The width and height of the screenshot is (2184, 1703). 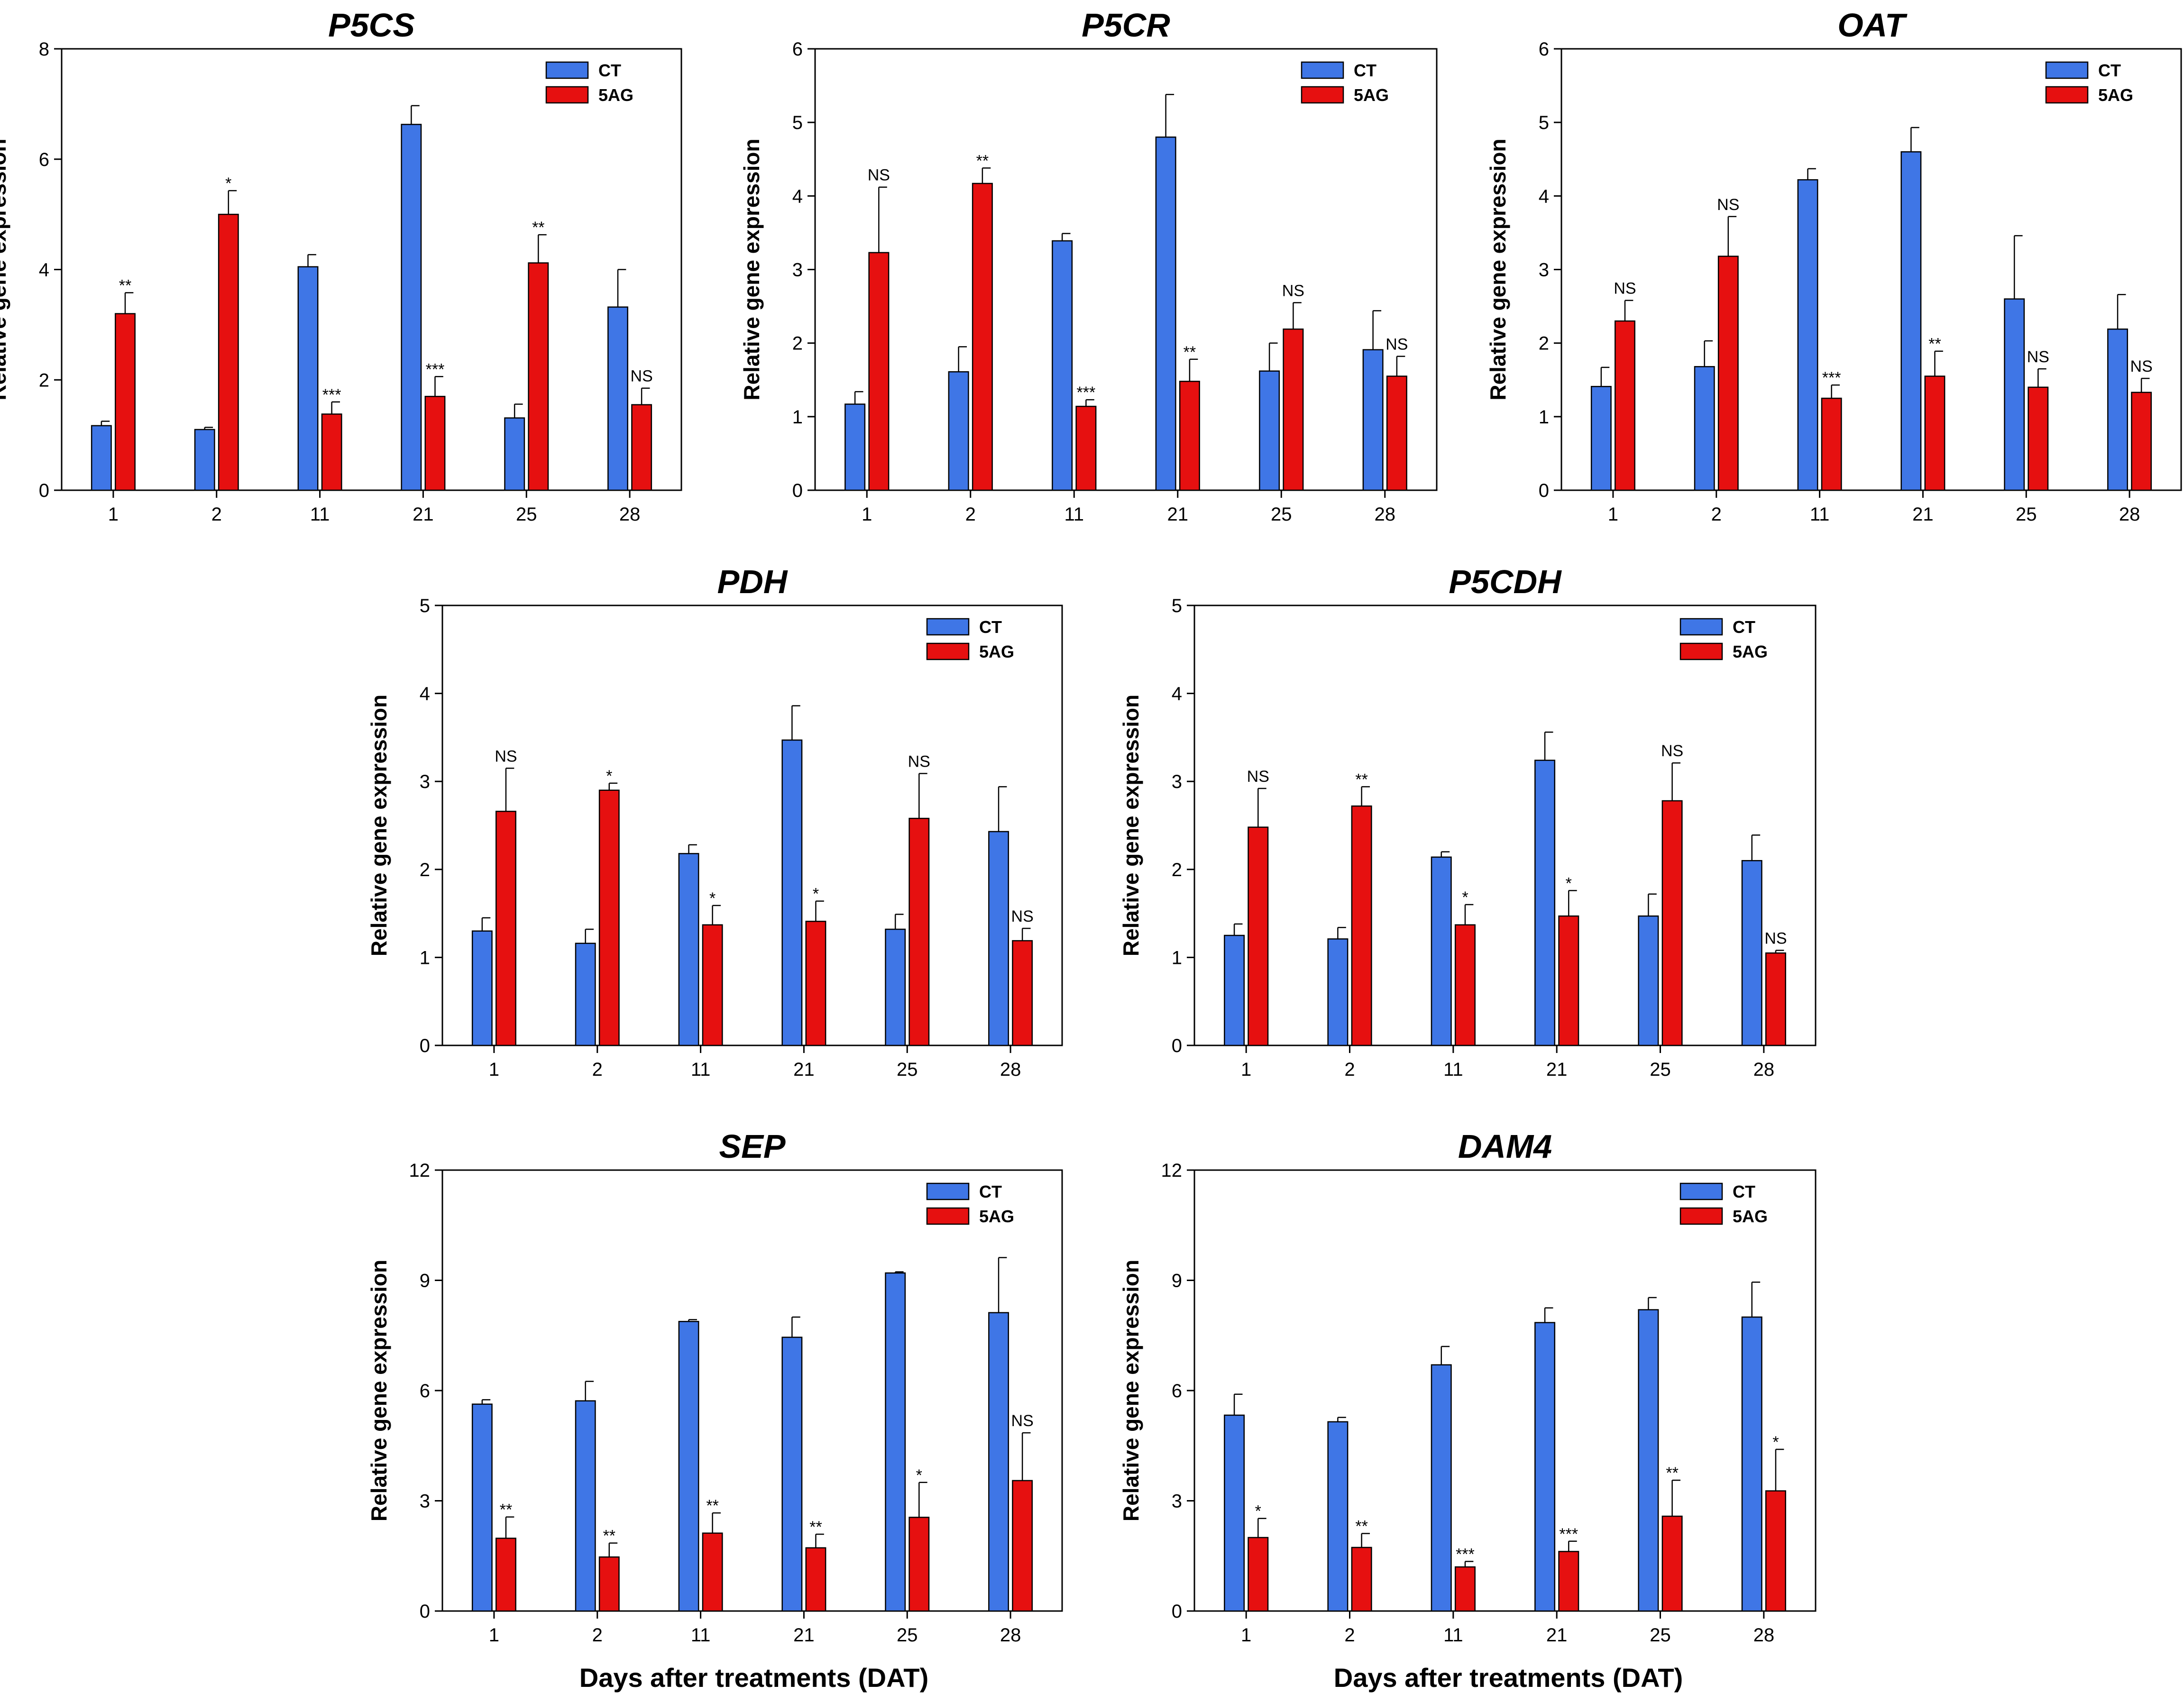 I want to click on y-tick-label: 9, so click(x=425, y=1281).